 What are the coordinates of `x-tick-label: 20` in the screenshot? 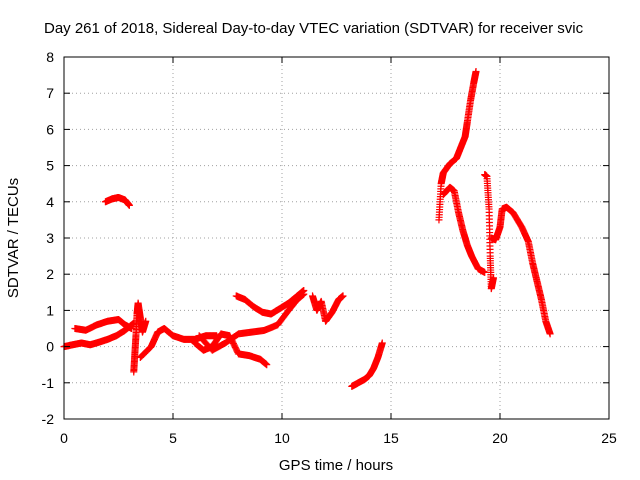 It's located at (500, 438).